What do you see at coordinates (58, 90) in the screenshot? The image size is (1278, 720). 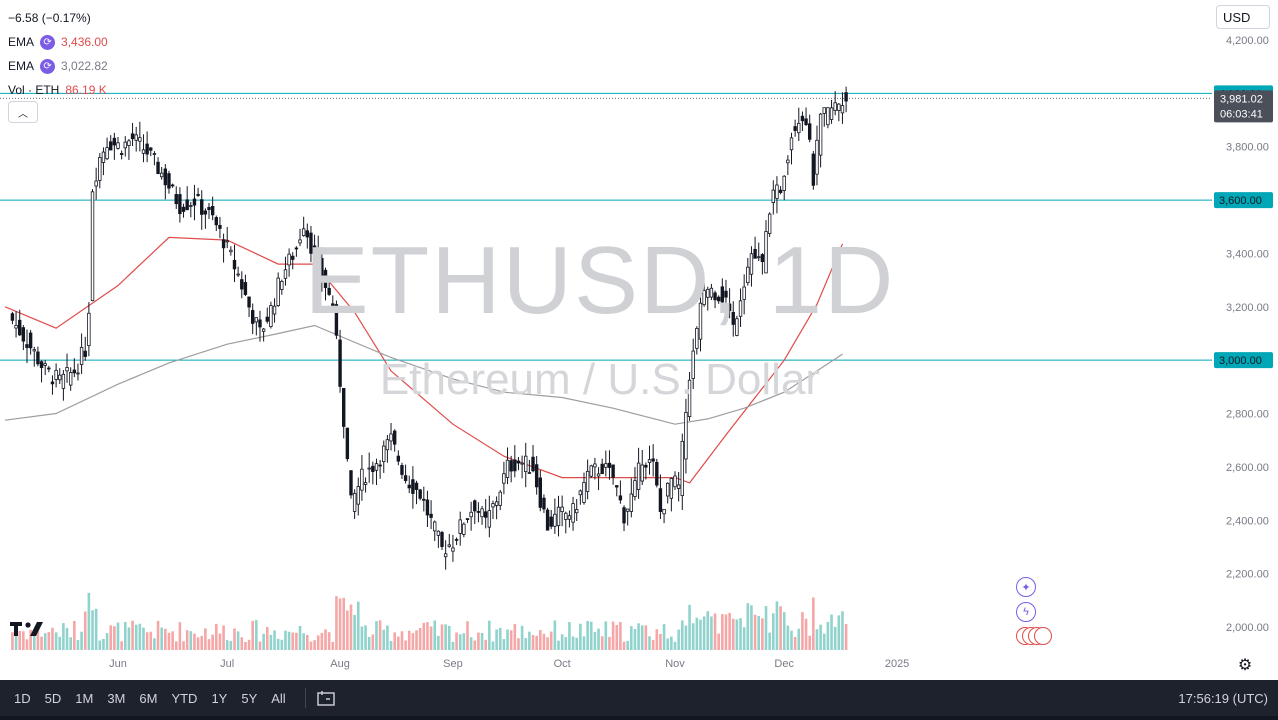 I see `volume-row: Vol · ETH 86.19 K` at bounding box center [58, 90].